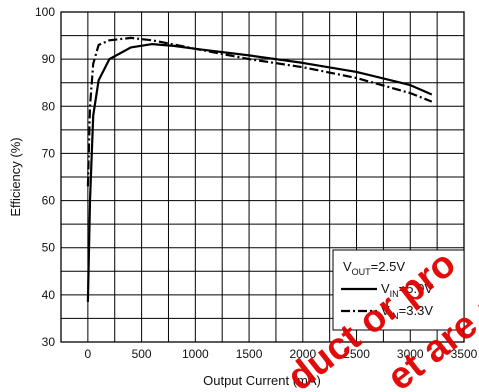  What do you see at coordinates (49, 201) in the screenshot?
I see `y-tick-label: 60` at bounding box center [49, 201].